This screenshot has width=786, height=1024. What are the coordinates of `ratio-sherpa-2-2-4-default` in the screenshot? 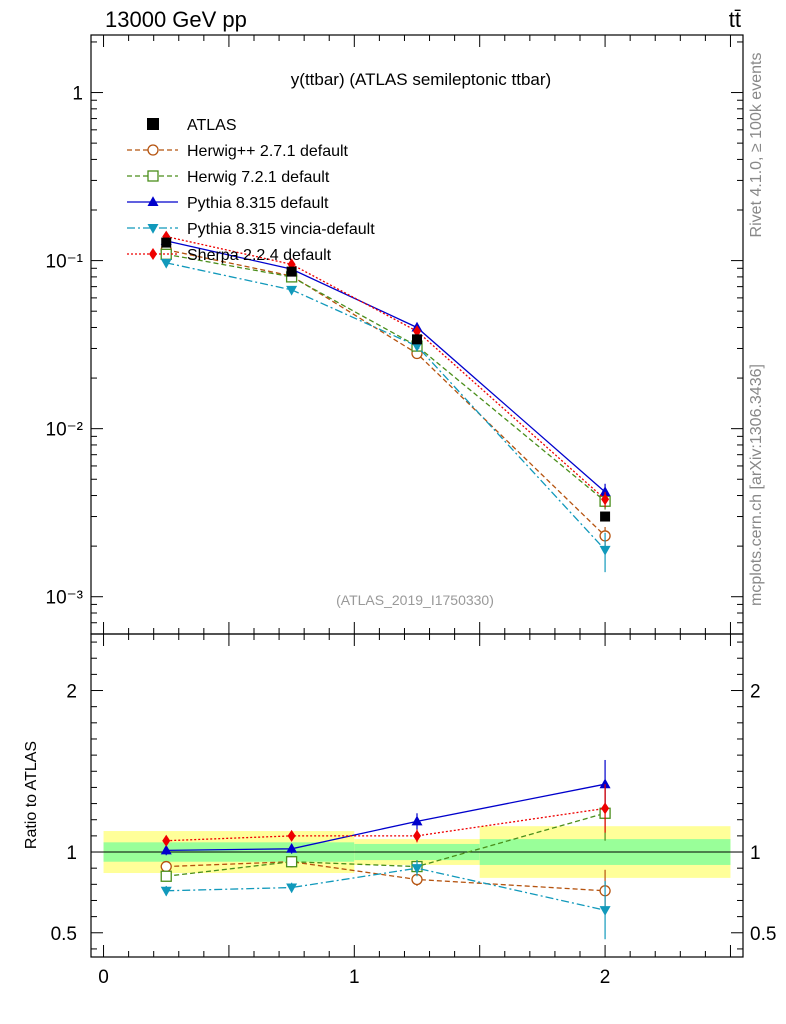 It's located at (386, 815).